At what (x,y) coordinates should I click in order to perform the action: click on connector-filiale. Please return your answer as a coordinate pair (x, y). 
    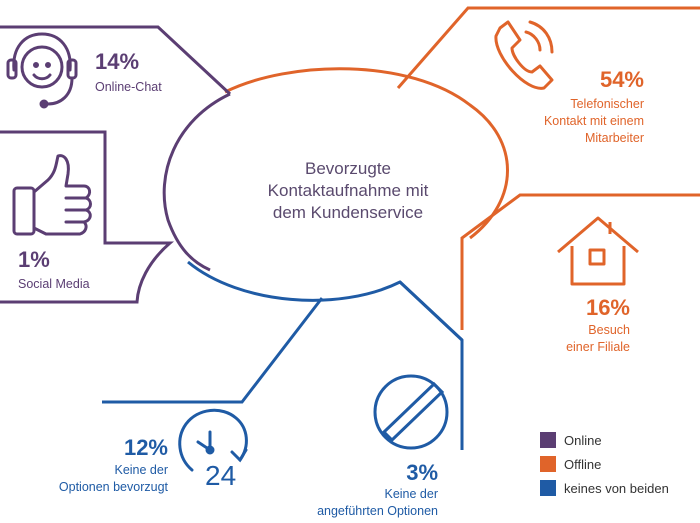
    Looking at the image, I should click on (580, 261).